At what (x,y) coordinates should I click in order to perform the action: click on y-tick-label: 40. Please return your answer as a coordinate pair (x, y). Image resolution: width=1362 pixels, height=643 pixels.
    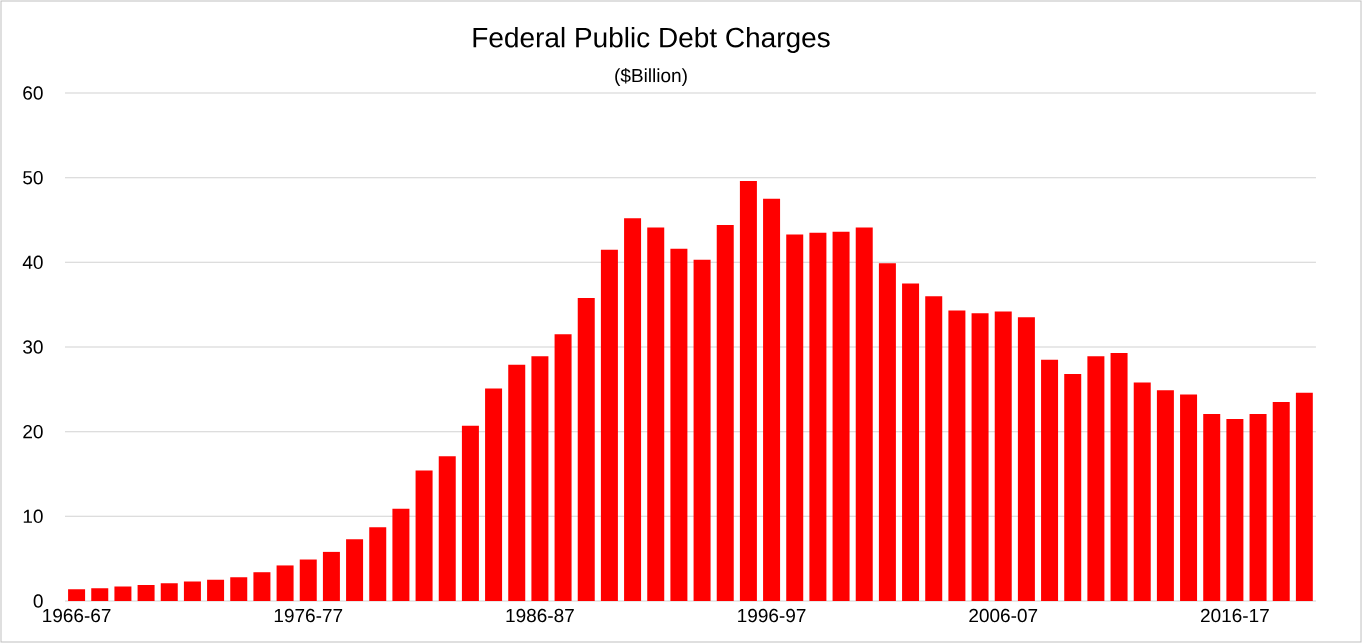
    Looking at the image, I should click on (32, 262).